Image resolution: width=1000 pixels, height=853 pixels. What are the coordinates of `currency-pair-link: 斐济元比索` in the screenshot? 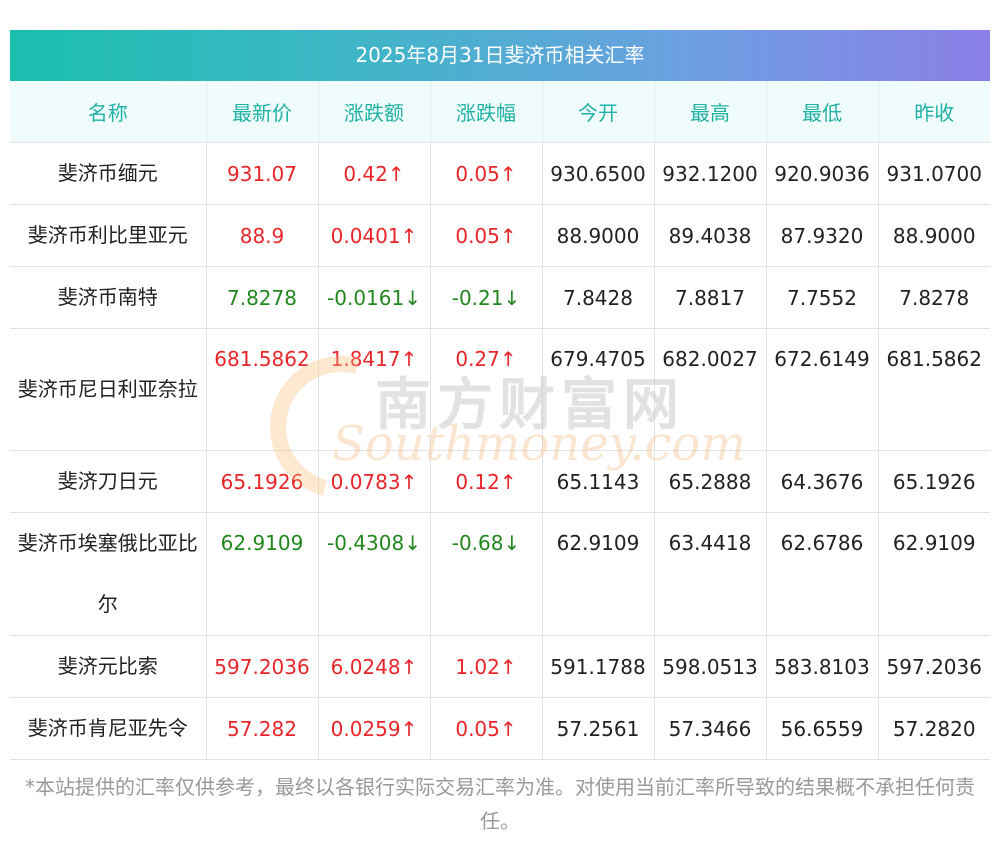 It's located at (108, 666).